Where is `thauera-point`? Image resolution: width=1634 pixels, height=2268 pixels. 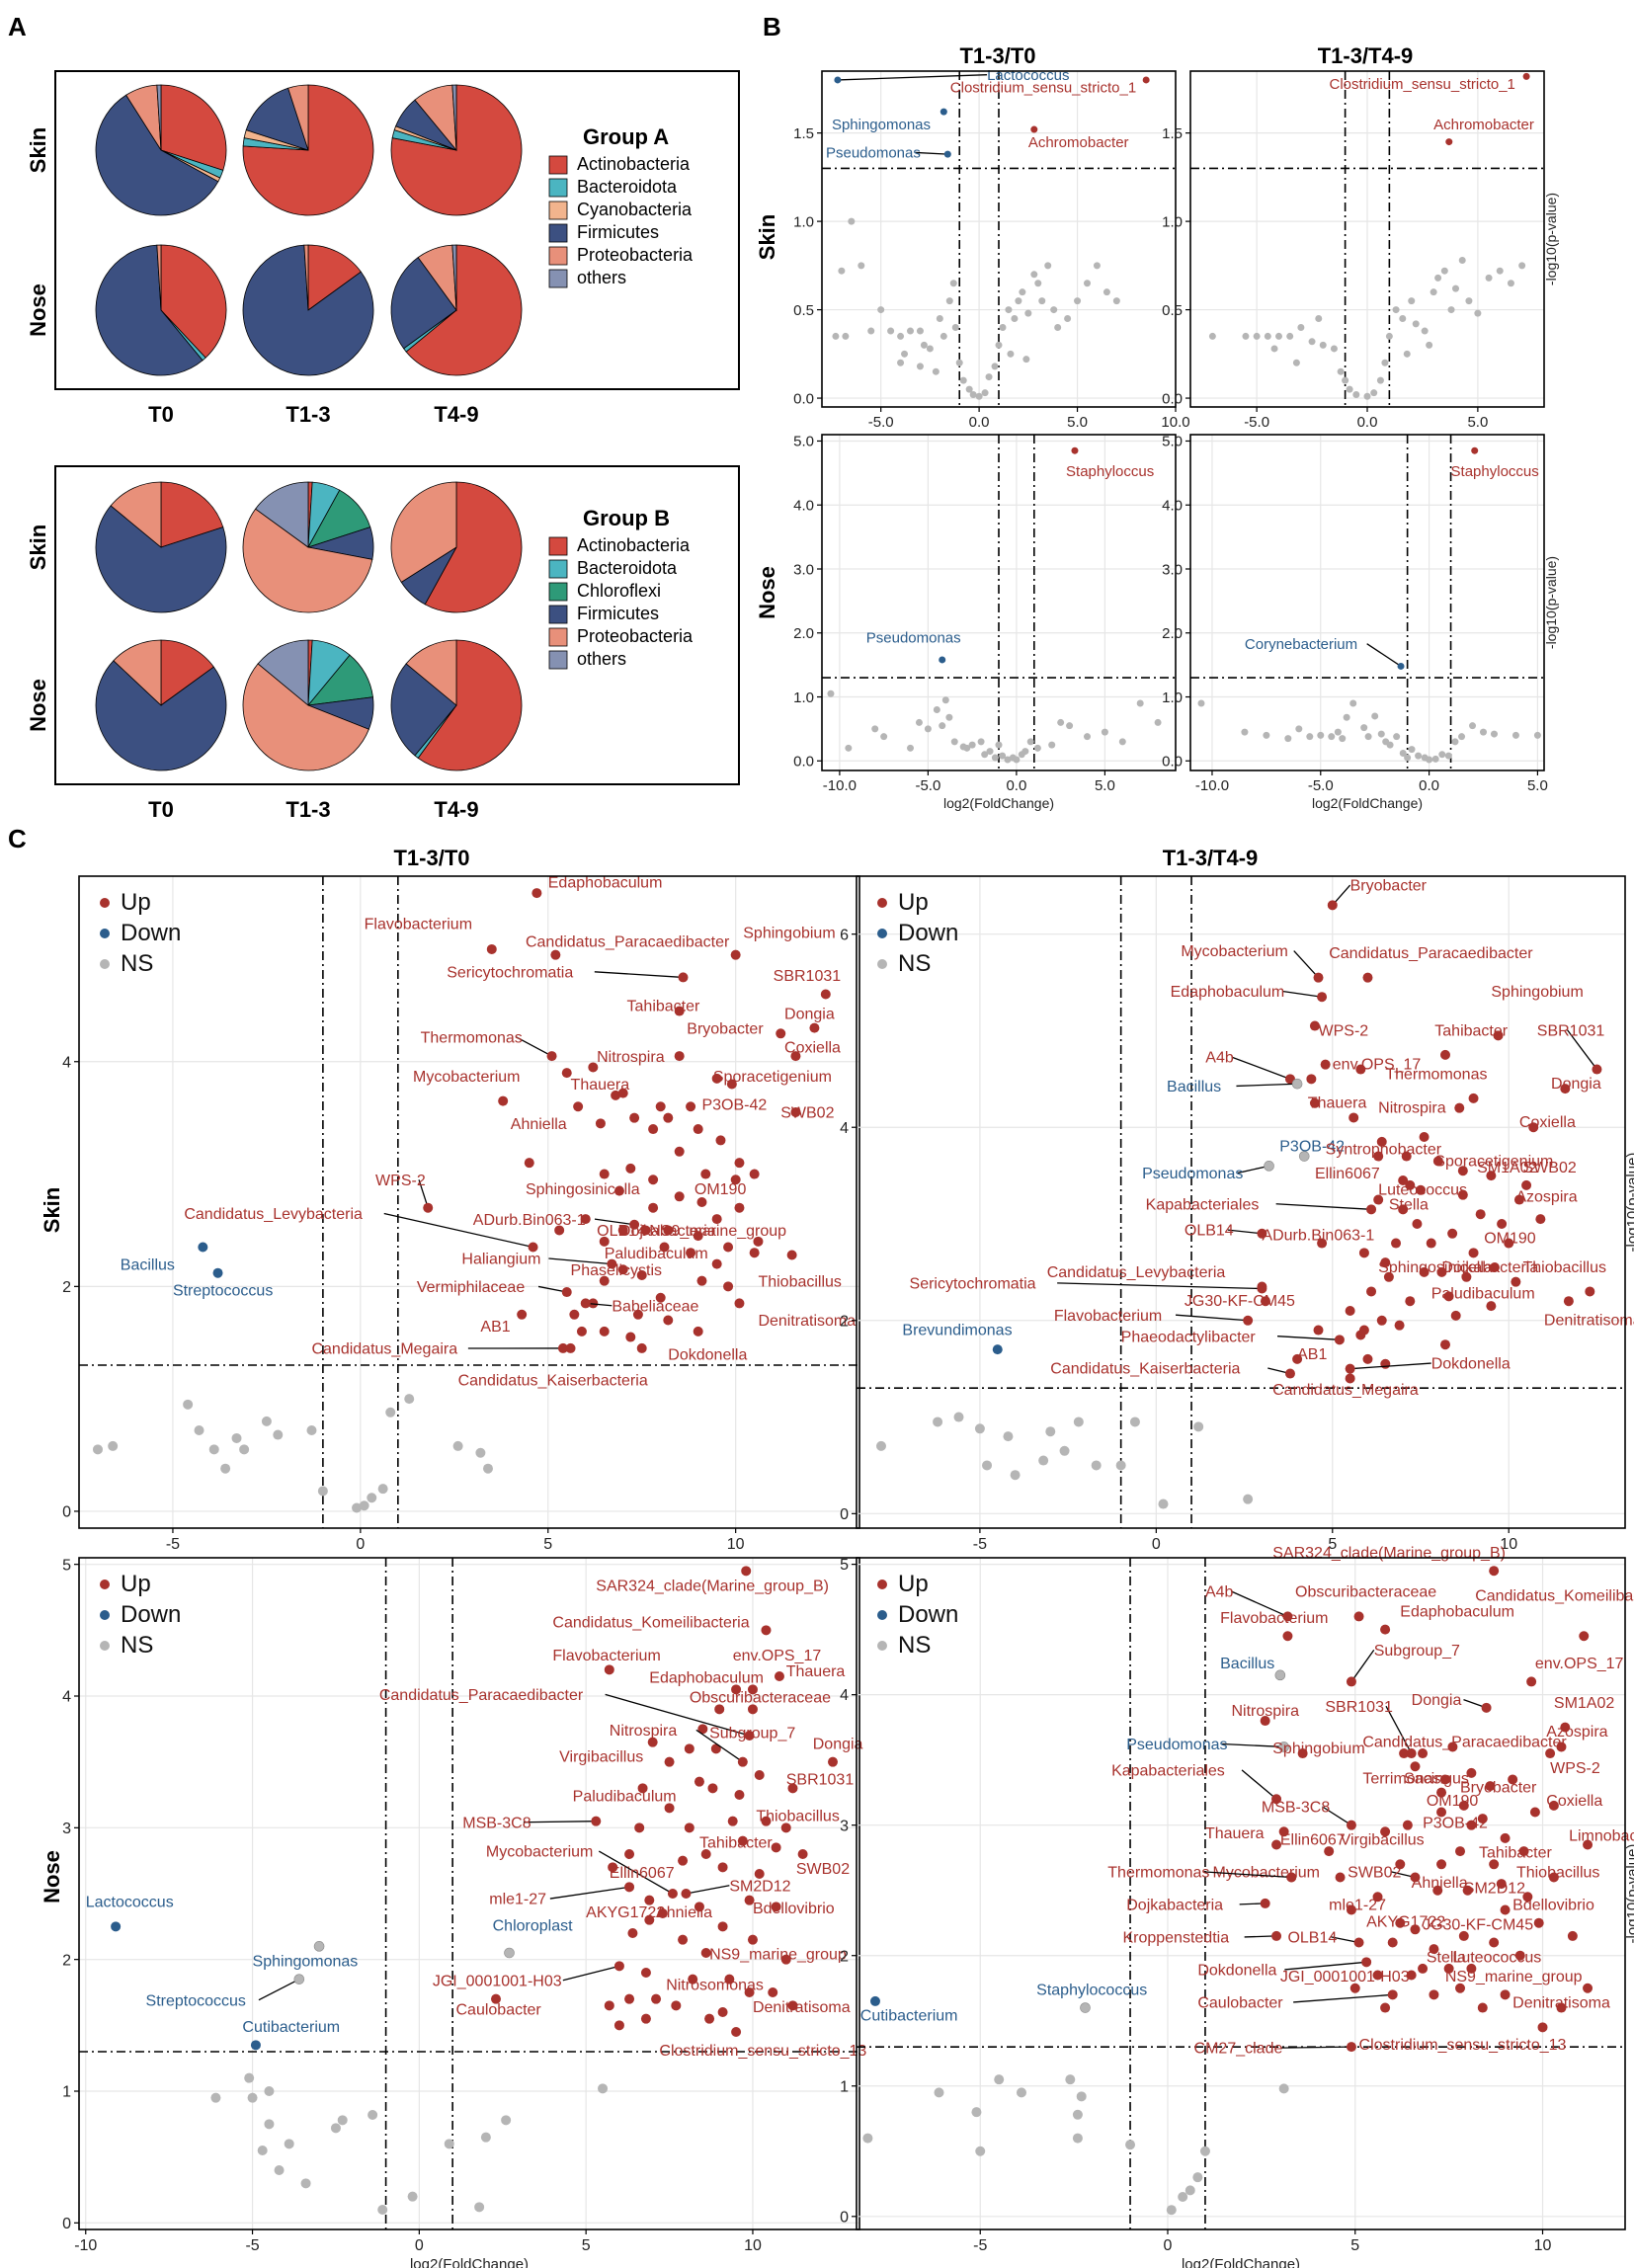 thauera-point is located at coordinates (1276, 1844).